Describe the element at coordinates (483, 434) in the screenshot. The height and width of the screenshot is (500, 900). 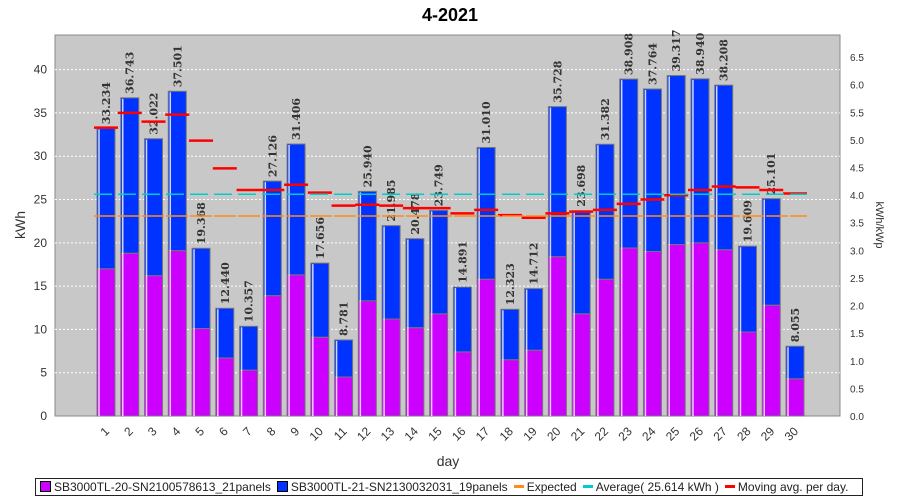
I see `x-tick-label: 17` at that location.